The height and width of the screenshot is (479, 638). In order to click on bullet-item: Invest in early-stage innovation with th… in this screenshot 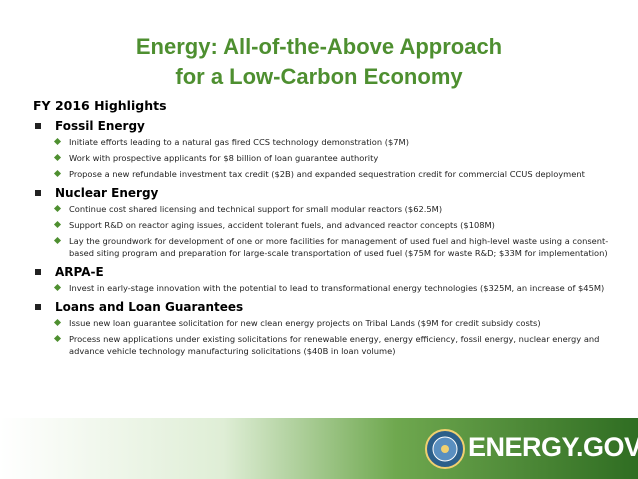, I will do `click(323, 288)`.